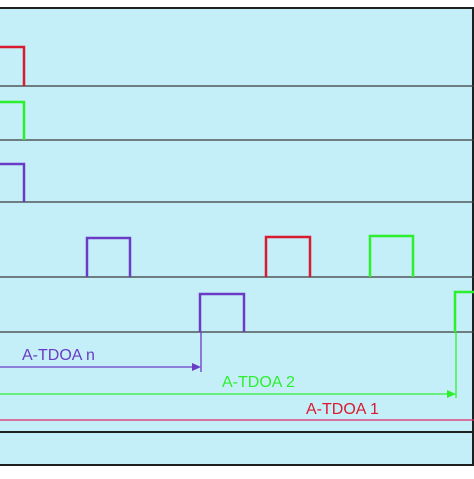  What do you see at coordinates (58, 355) in the screenshot?
I see `atdoa-n-label: A-TDOA n` at bounding box center [58, 355].